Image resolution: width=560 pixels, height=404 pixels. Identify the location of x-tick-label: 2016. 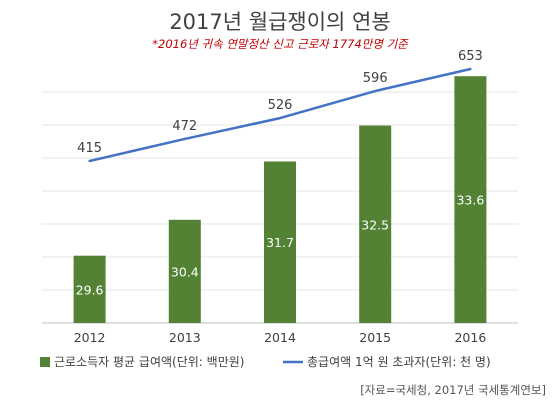
(470, 337).